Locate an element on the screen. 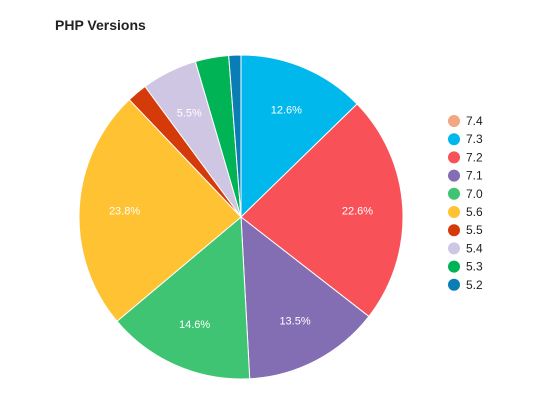 The image size is (551, 407). legend-label-7-0: 7.0 is located at coordinates (474, 194).